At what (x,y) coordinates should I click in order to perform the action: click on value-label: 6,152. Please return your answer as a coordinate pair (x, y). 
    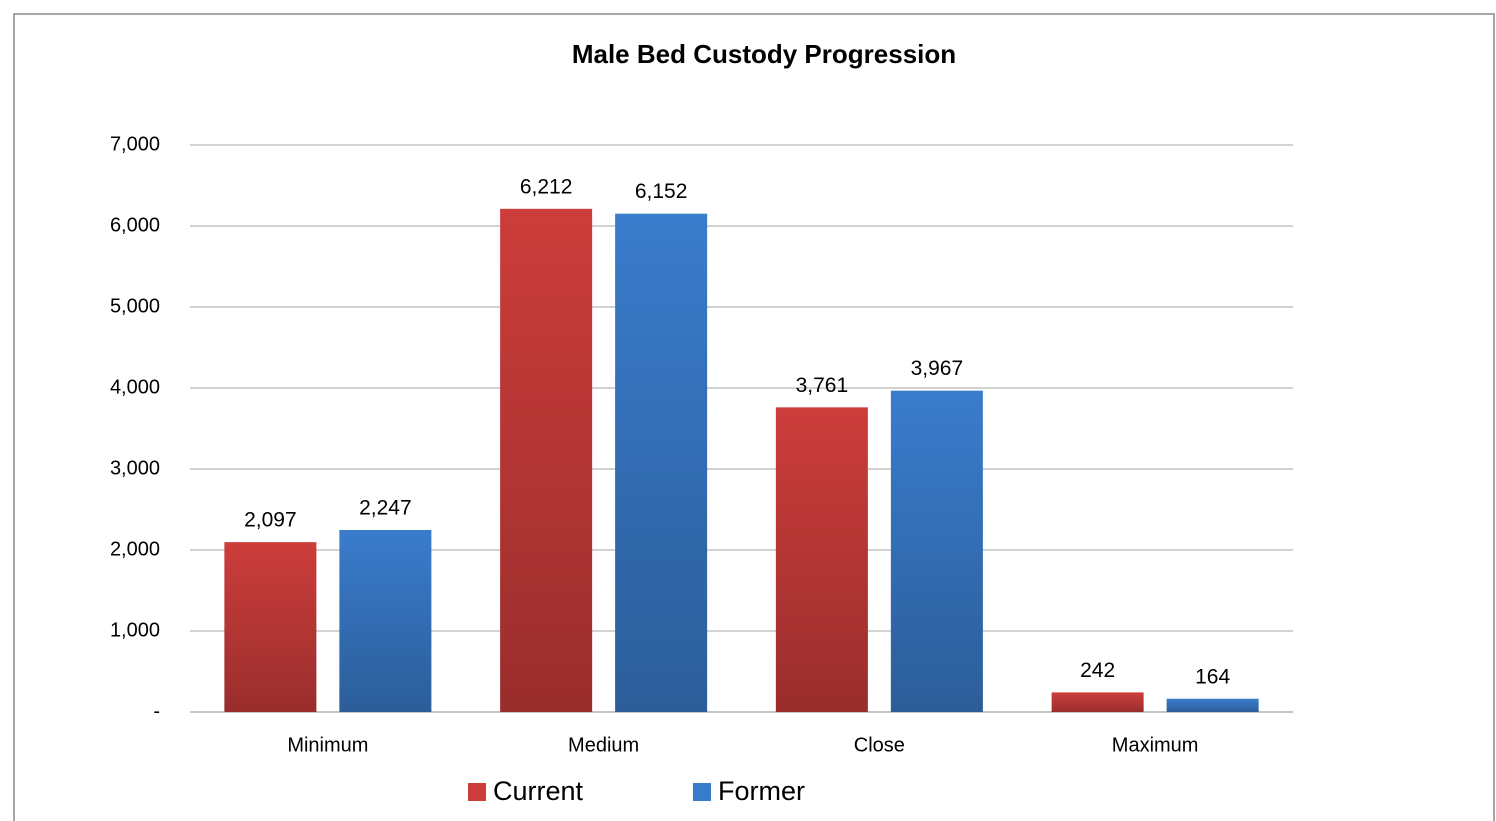
    Looking at the image, I should click on (661, 191).